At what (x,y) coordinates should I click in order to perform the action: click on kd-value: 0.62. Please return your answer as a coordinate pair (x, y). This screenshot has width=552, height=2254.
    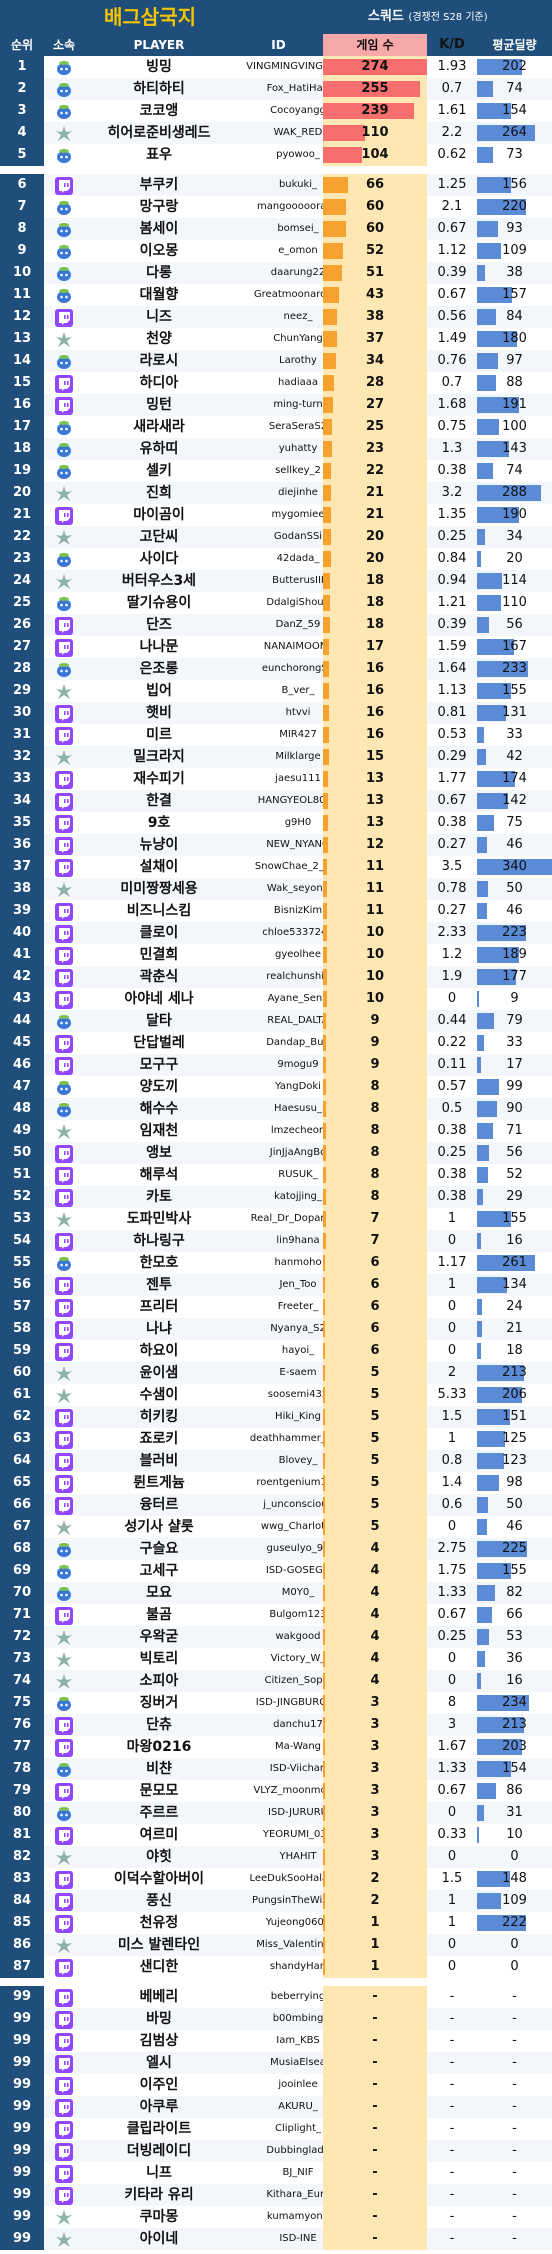
    Looking at the image, I should click on (452, 154).